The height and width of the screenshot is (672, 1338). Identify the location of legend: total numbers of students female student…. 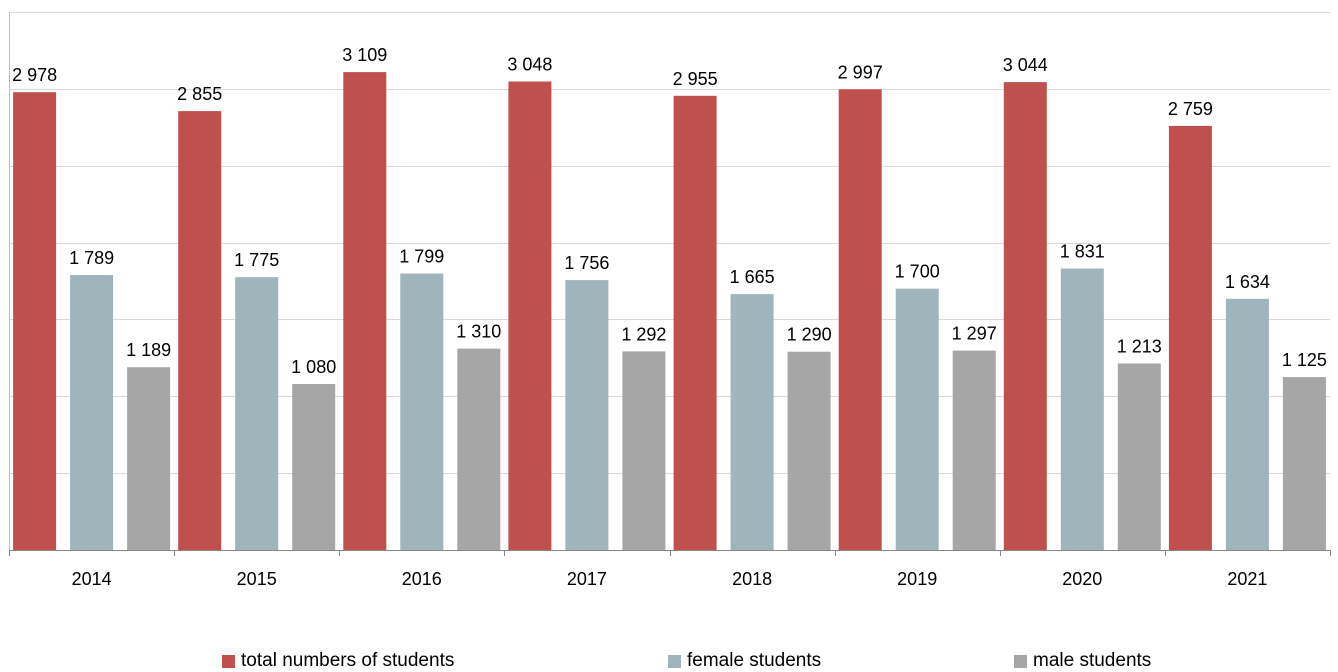
(669, 661).